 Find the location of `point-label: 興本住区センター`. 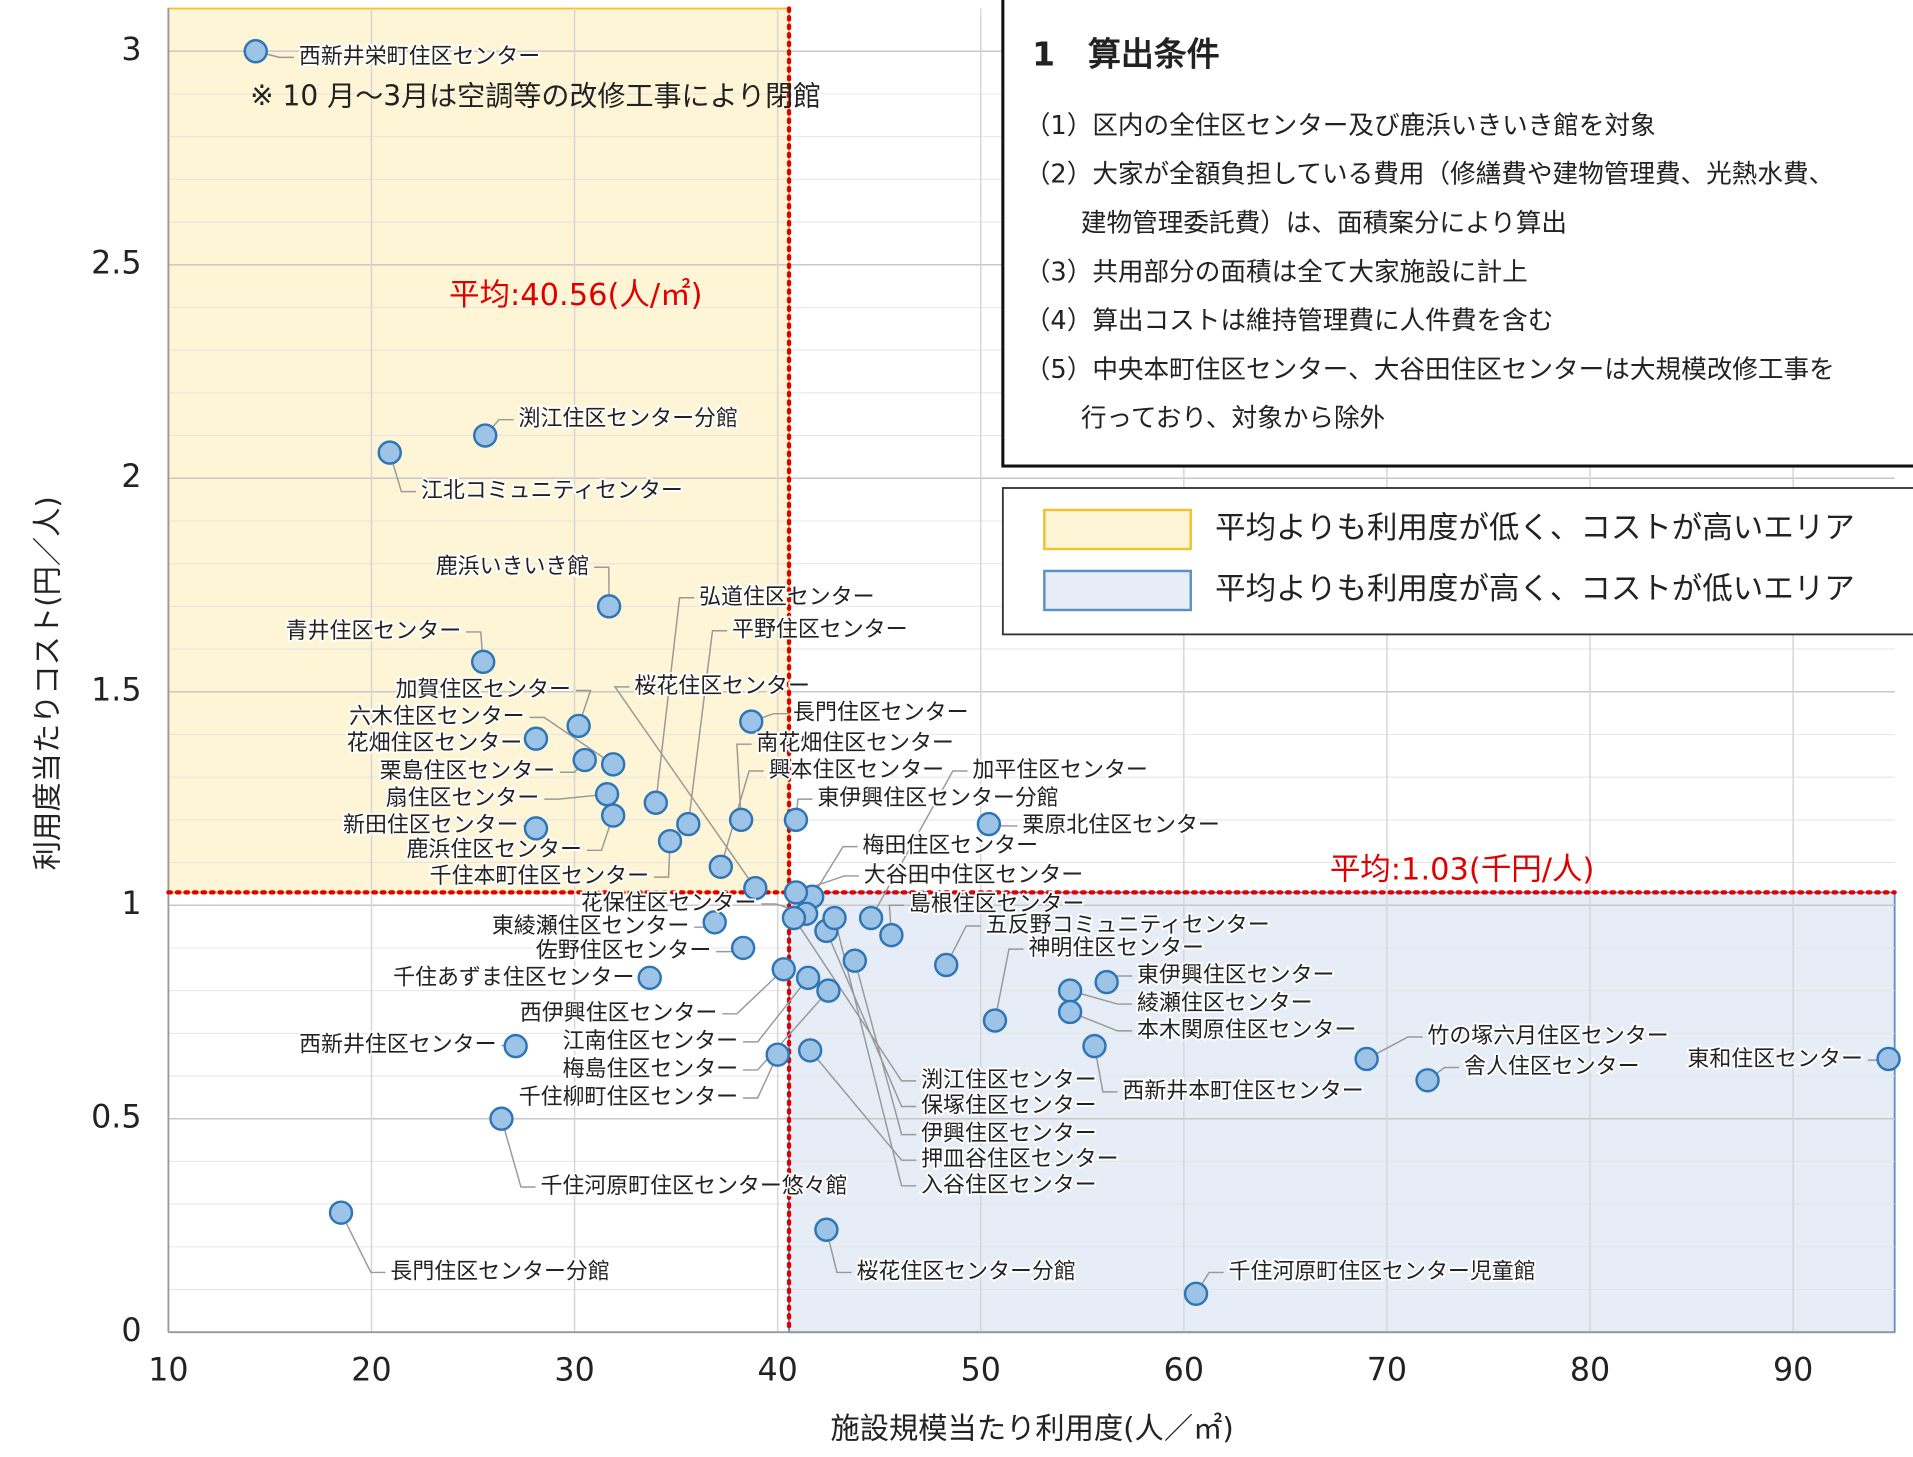

point-label: 興本住区センター is located at coordinates (857, 770).